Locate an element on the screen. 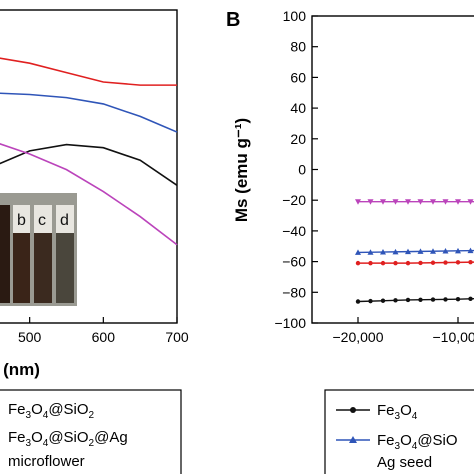 This screenshot has width=474, height=474. panel-b-x-ticks: −20,000 −10,000 is located at coordinates (403, 331).